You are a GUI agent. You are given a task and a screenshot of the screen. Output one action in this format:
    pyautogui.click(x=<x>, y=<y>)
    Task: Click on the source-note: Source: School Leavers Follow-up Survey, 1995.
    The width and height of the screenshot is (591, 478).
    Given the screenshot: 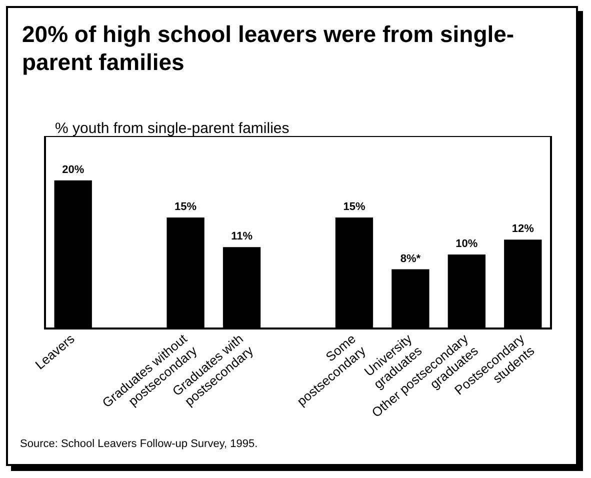 What is the action you would take?
    pyautogui.click(x=139, y=444)
    